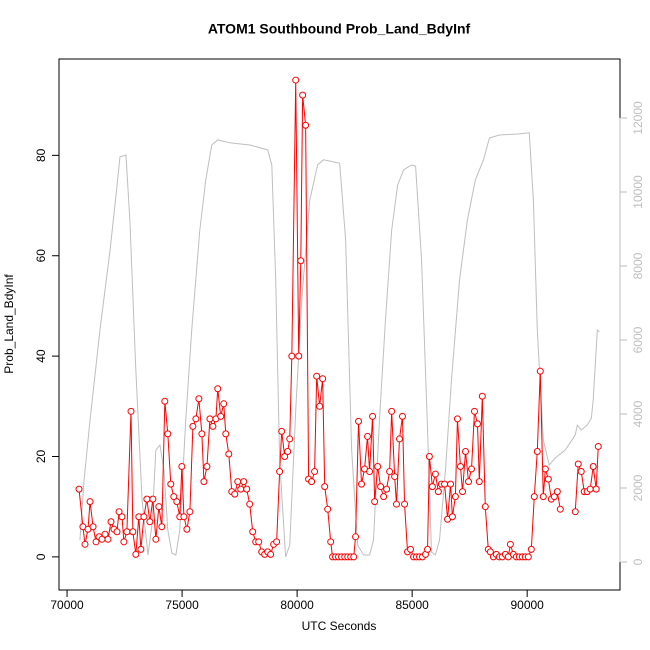  I want to click on y-tick-label: 40, so click(41, 356).